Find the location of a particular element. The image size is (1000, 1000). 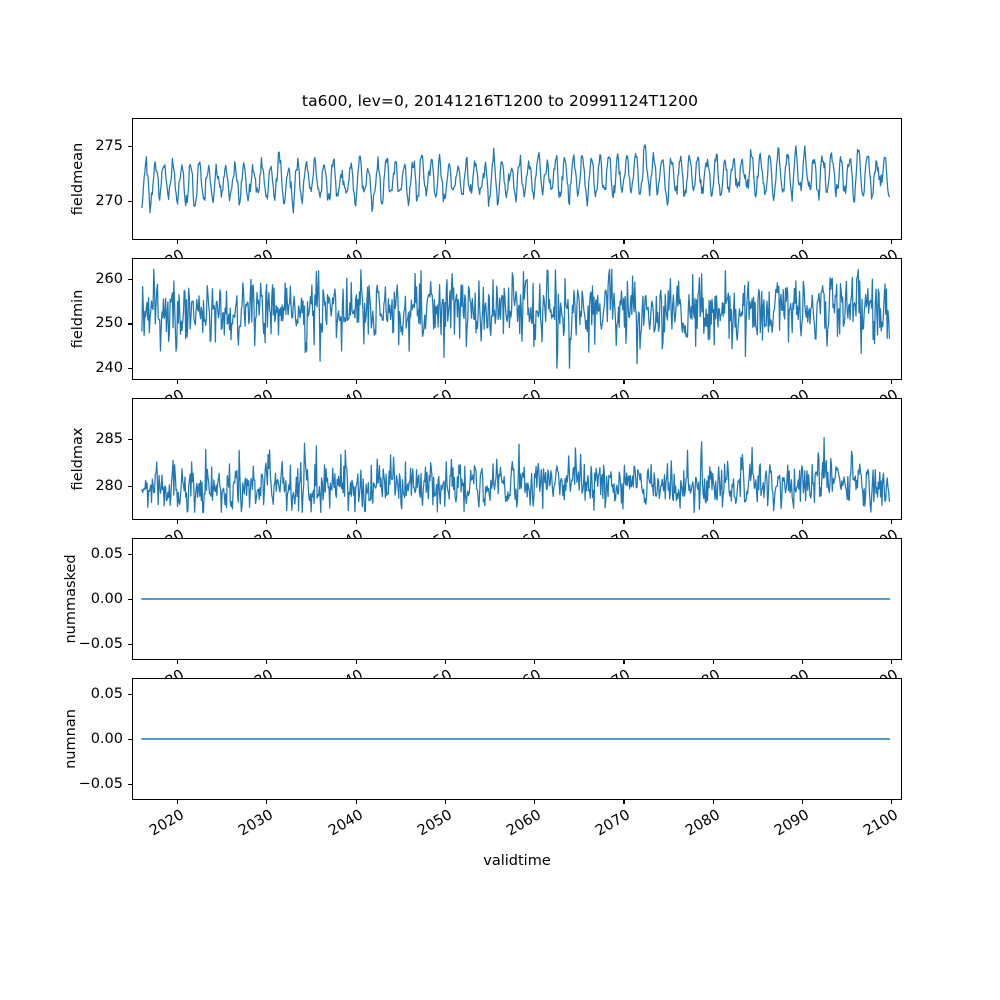

plot-area-fieldmean is located at coordinates (517, 179).